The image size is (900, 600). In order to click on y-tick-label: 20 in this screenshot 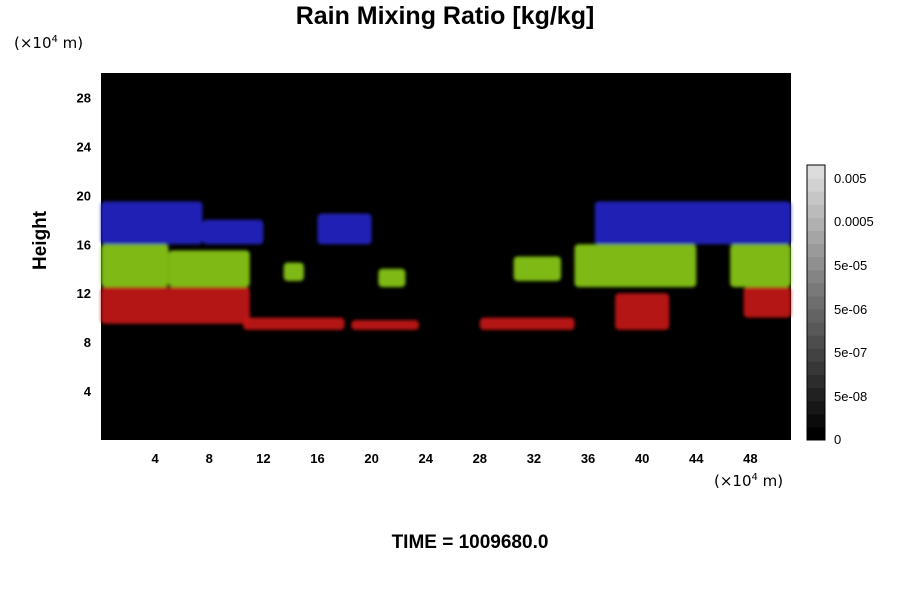, I will do `click(84, 195)`.